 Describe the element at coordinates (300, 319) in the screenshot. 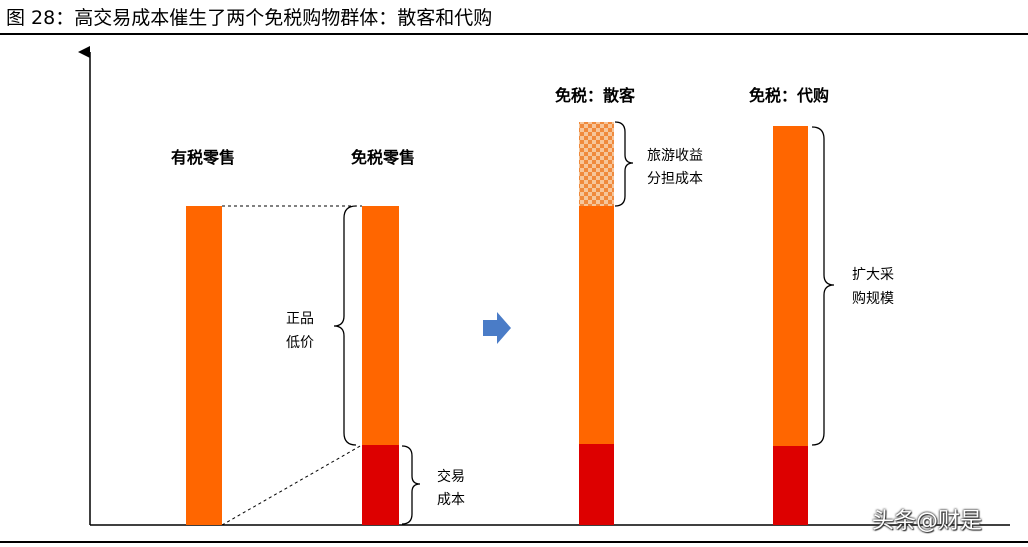

I see `note-genuine-line1: 正品` at that location.